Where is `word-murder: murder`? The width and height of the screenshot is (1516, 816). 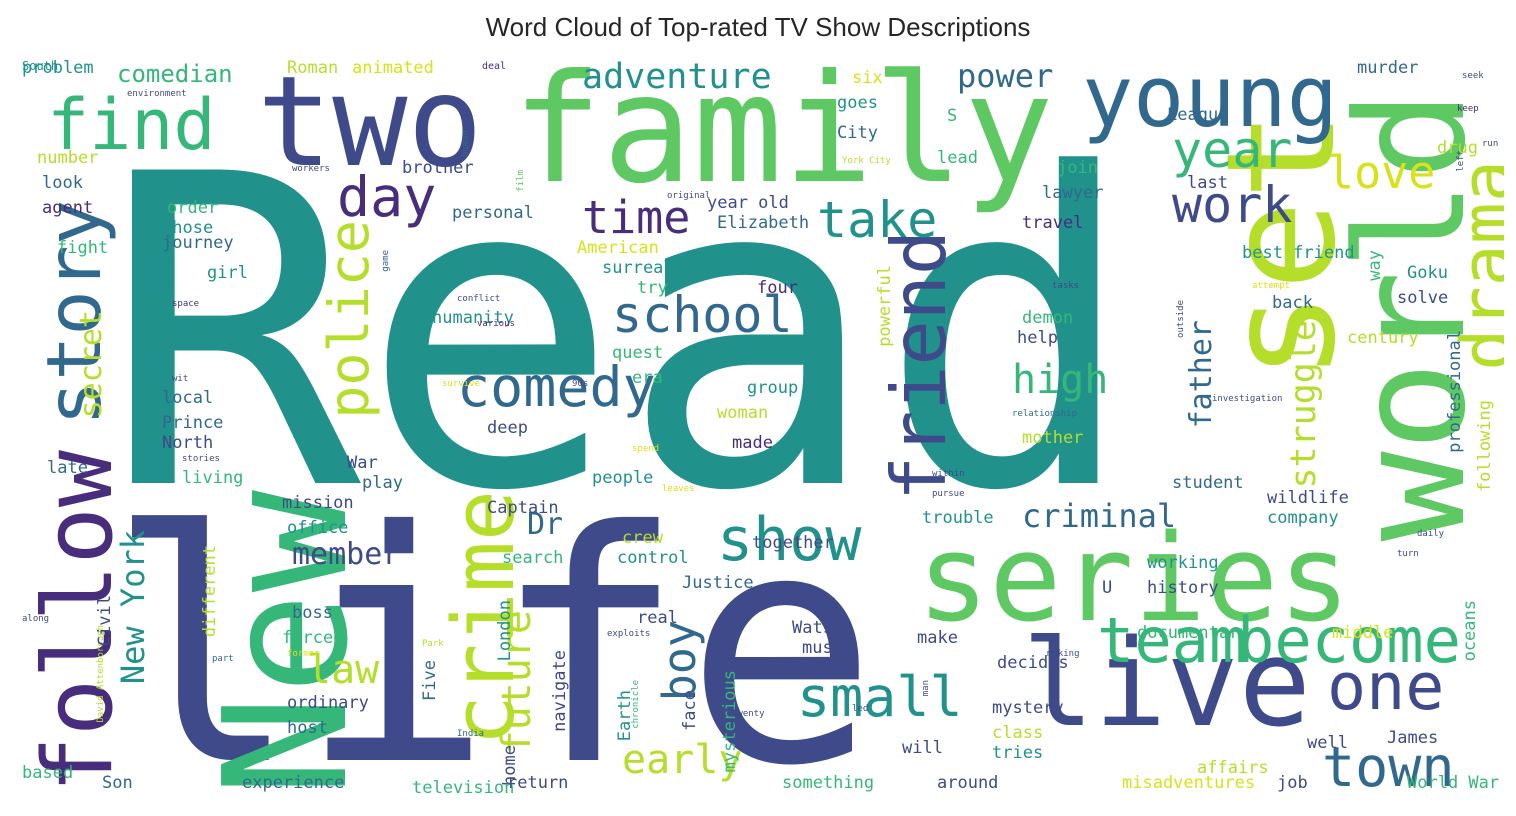 word-murder: murder is located at coordinates (1388, 68).